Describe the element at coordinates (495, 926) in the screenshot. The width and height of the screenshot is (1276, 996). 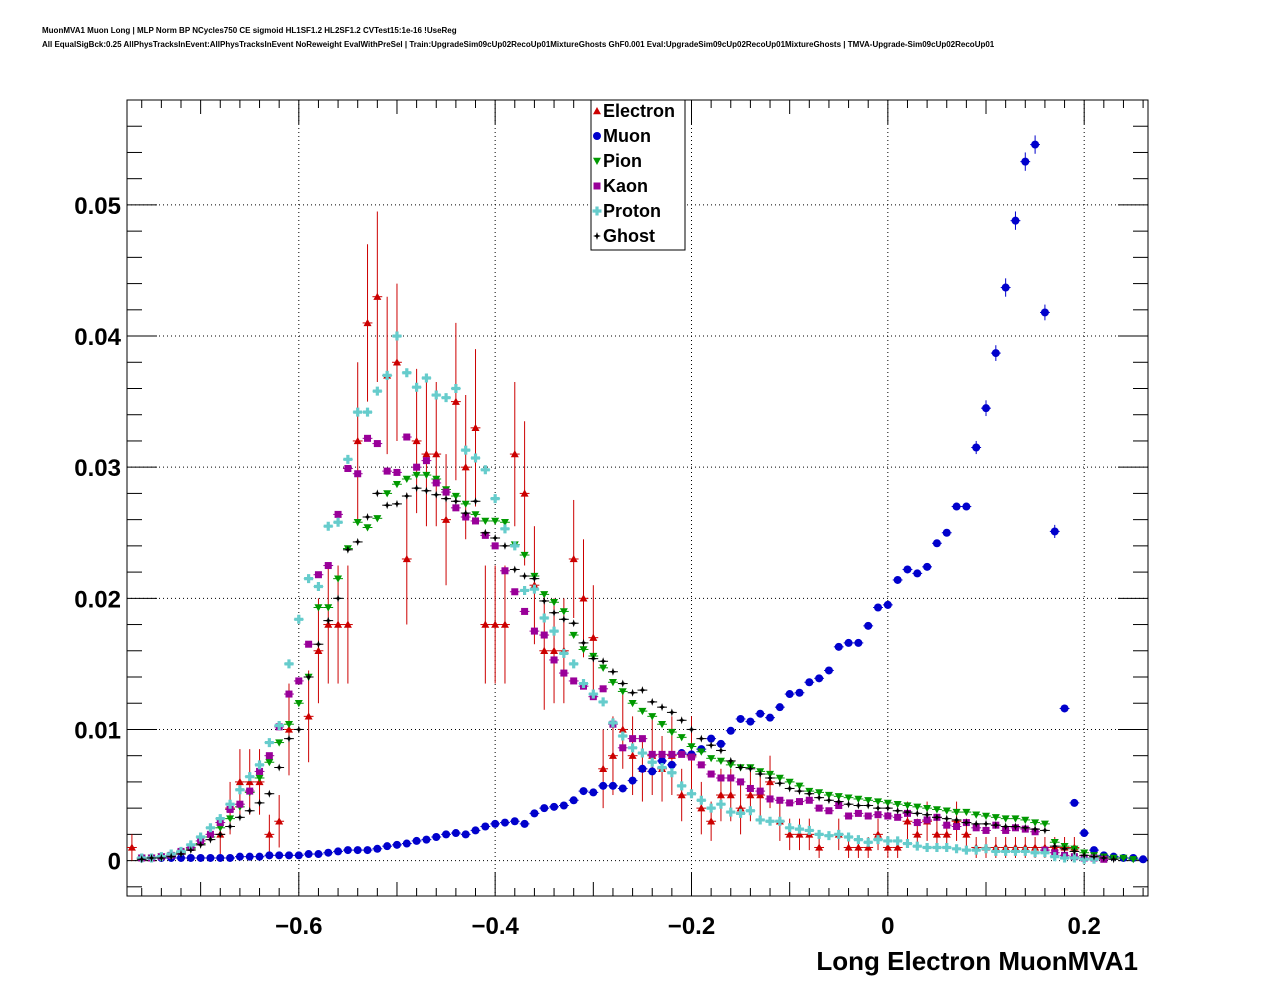
I see `x-tick-label: −0.4` at that location.